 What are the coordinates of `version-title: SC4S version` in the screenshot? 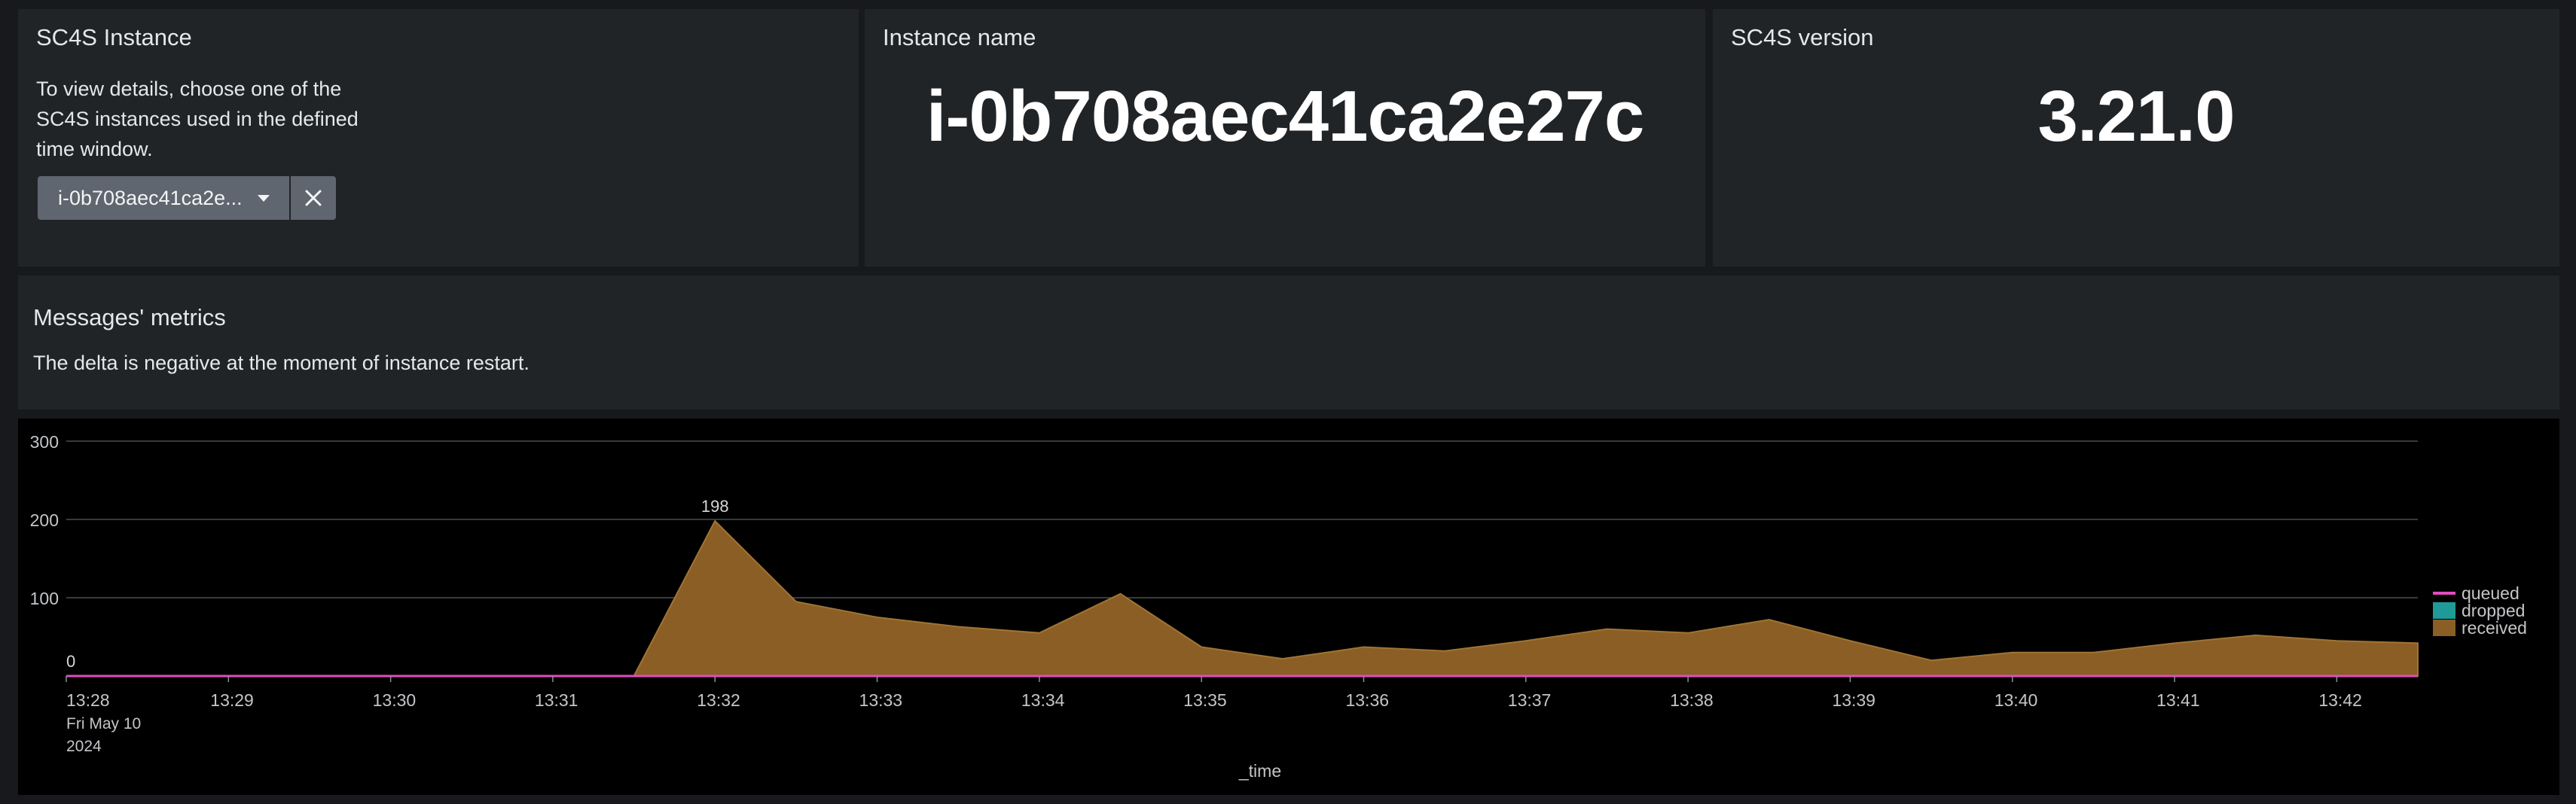 It's located at (1802, 37).